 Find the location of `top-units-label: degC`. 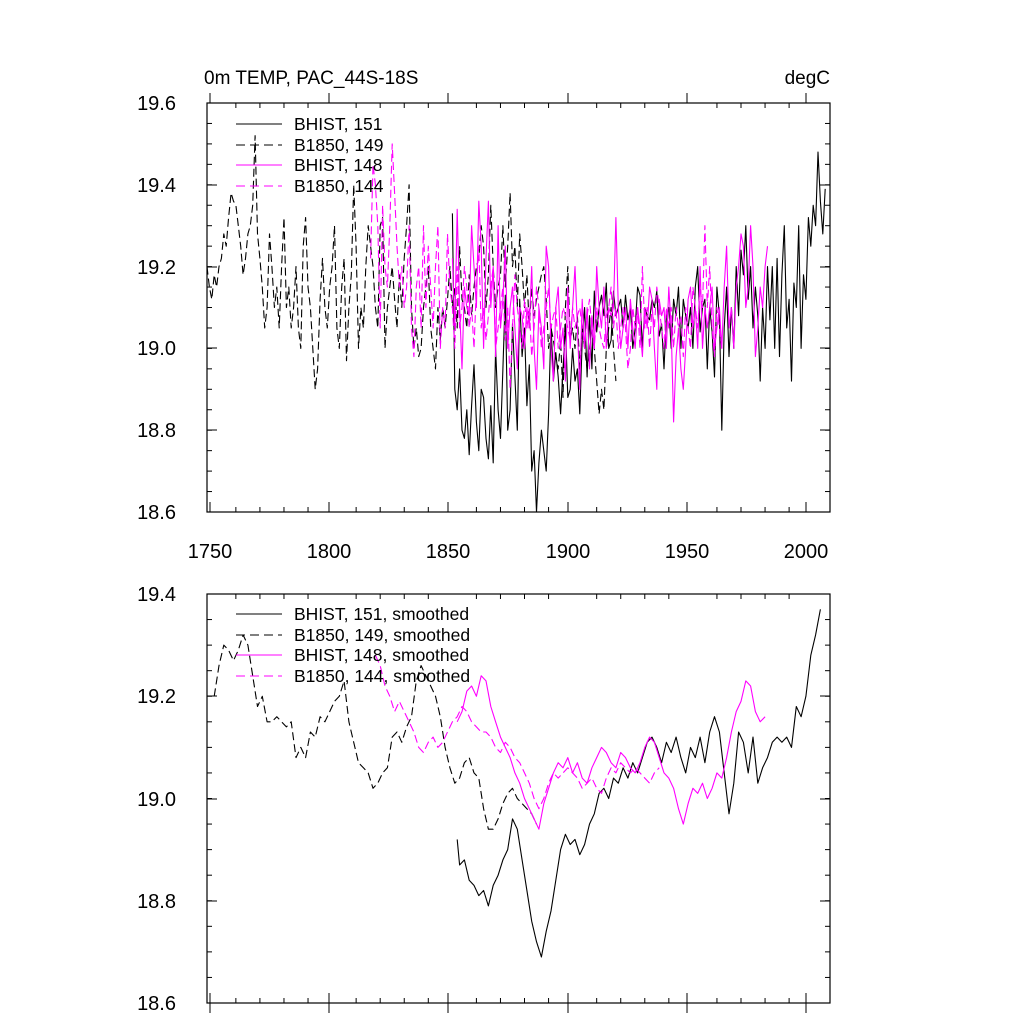

top-units-label: degC is located at coordinates (807, 78).